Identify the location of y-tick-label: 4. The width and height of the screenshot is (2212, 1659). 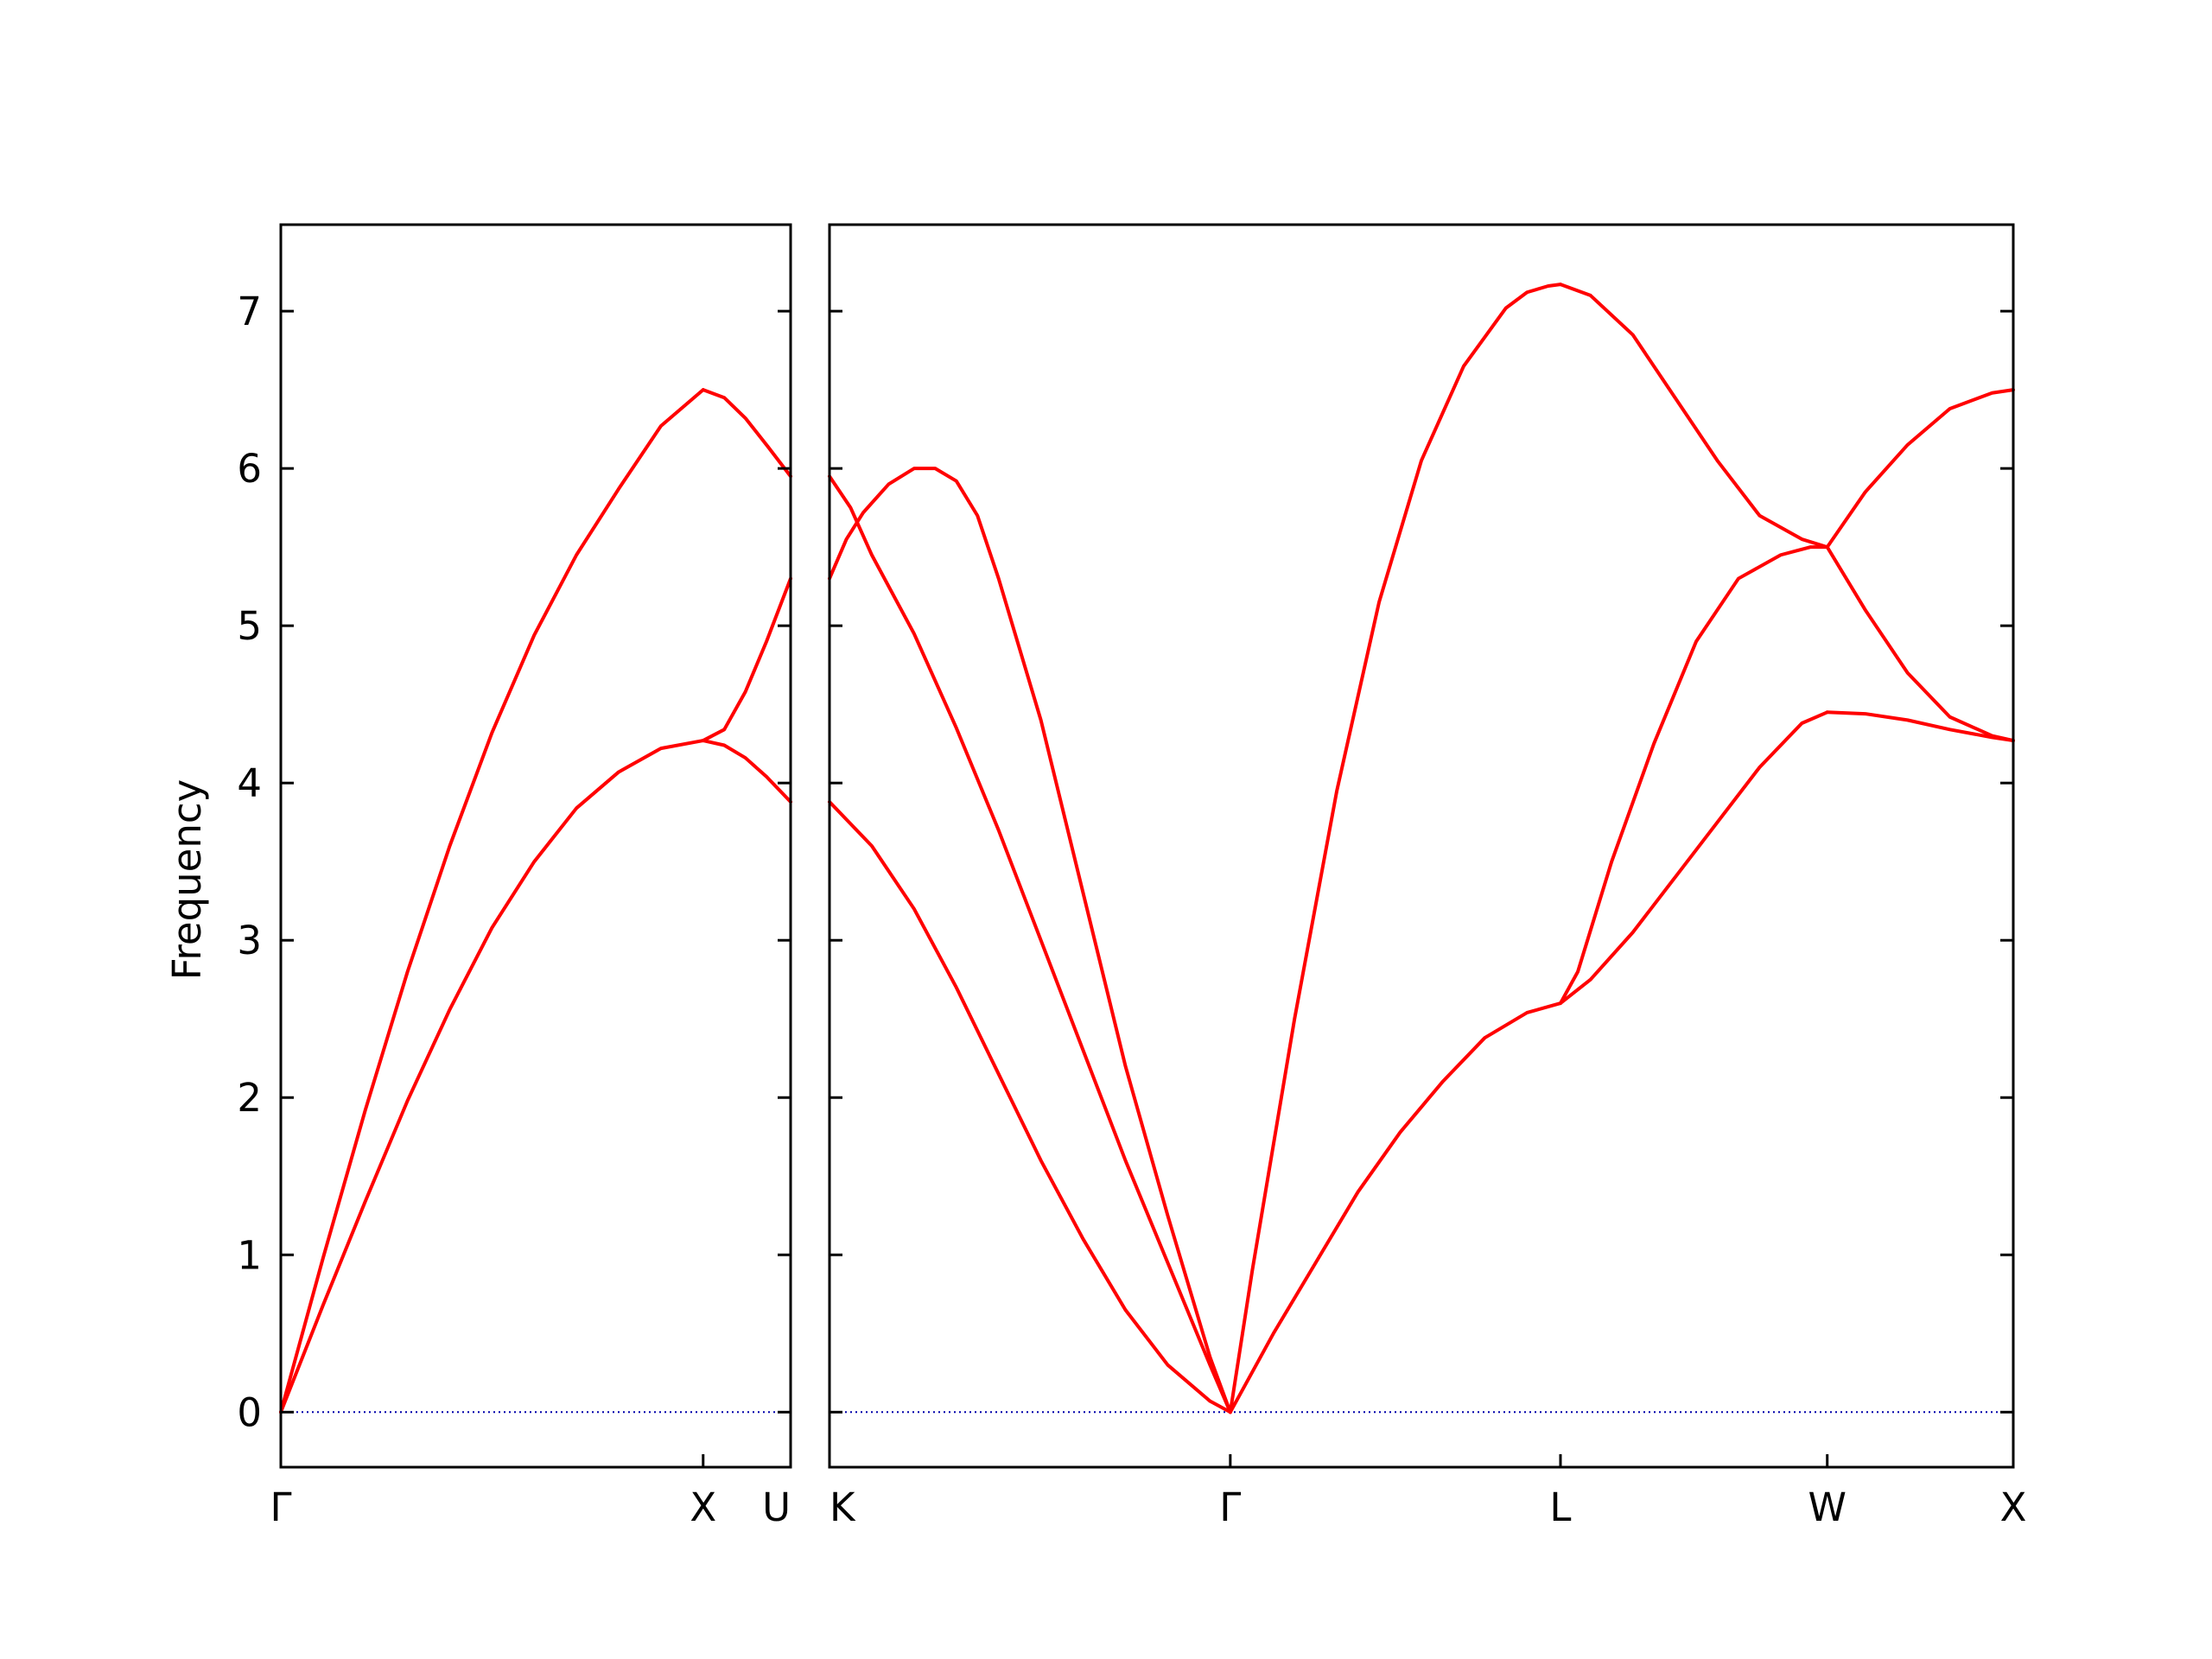
(249, 783).